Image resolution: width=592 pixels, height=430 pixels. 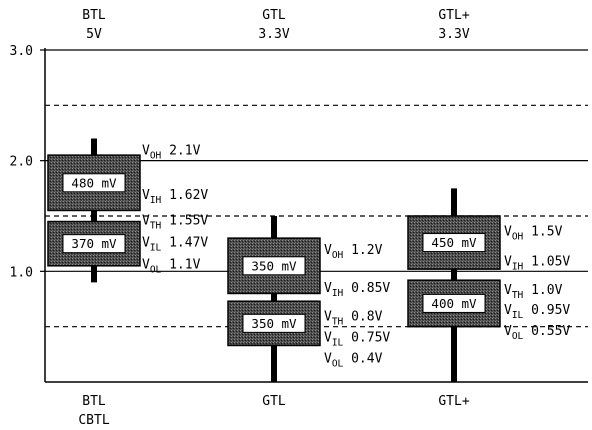 What do you see at coordinates (273, 411) in the screenshot?
I see `column-footers: BTL CBTL GTL GTL+` at bounding box center [273, 411].